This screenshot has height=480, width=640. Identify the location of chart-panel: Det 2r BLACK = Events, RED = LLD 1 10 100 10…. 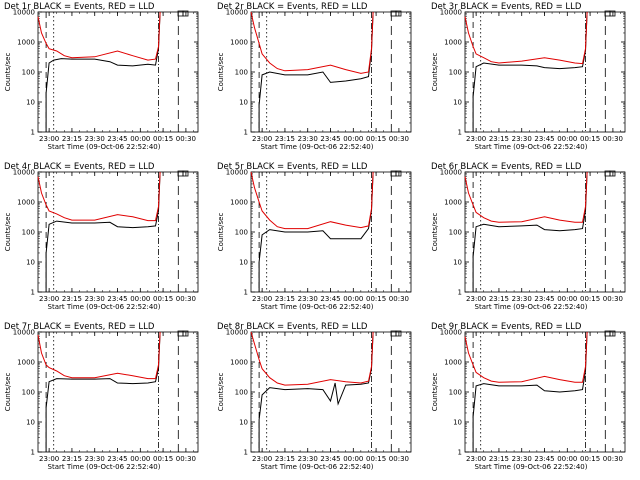
(314, 76).